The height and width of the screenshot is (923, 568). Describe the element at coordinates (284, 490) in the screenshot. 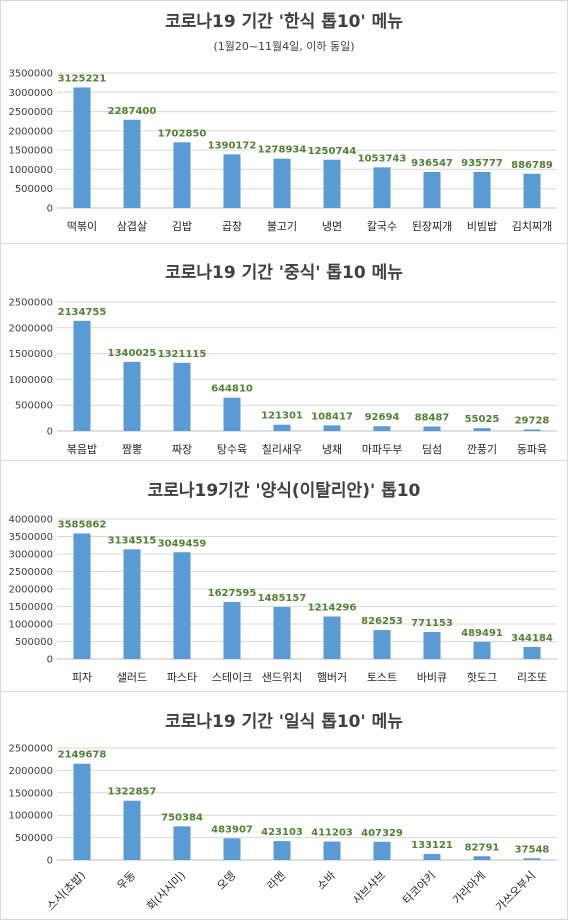

I see `chart-title: 코로나19기간 '양식(이탈리안)' 톱10` at that location.